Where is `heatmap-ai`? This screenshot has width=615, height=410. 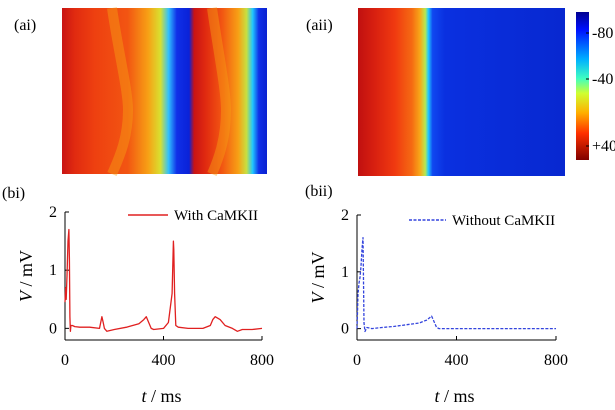
heatmap-ai is located at coordinates (164, 91).